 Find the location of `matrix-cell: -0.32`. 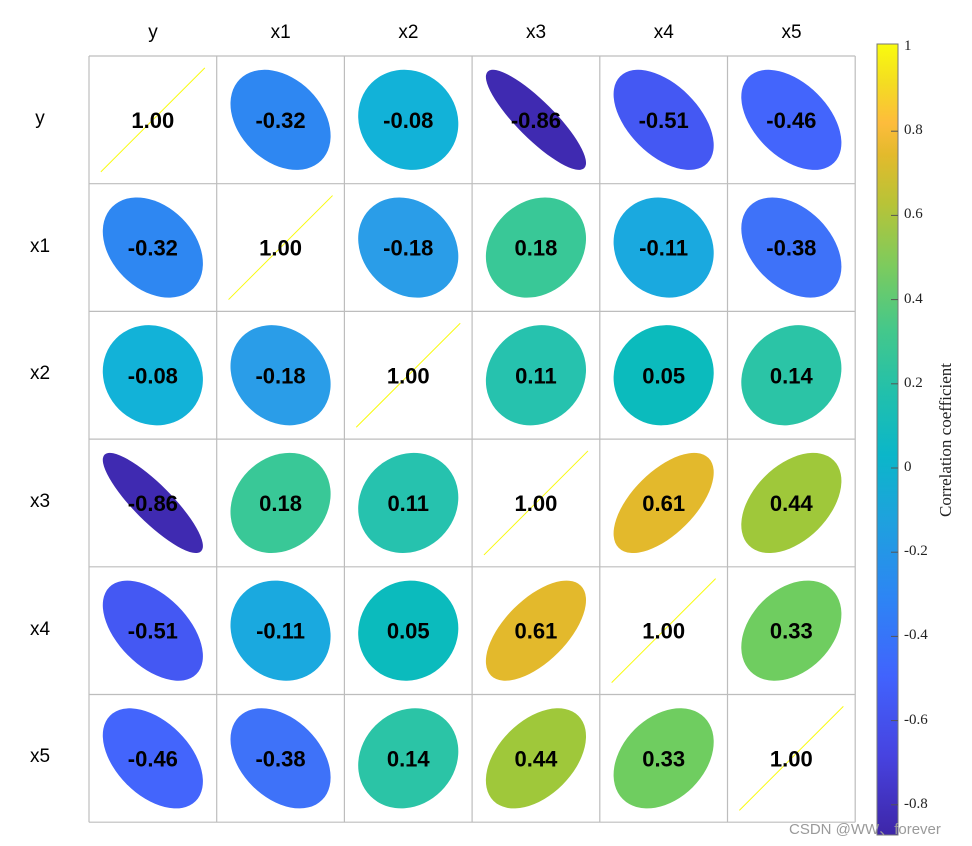

matrix-cell: -0.32 is located at coordinates (152, 247).